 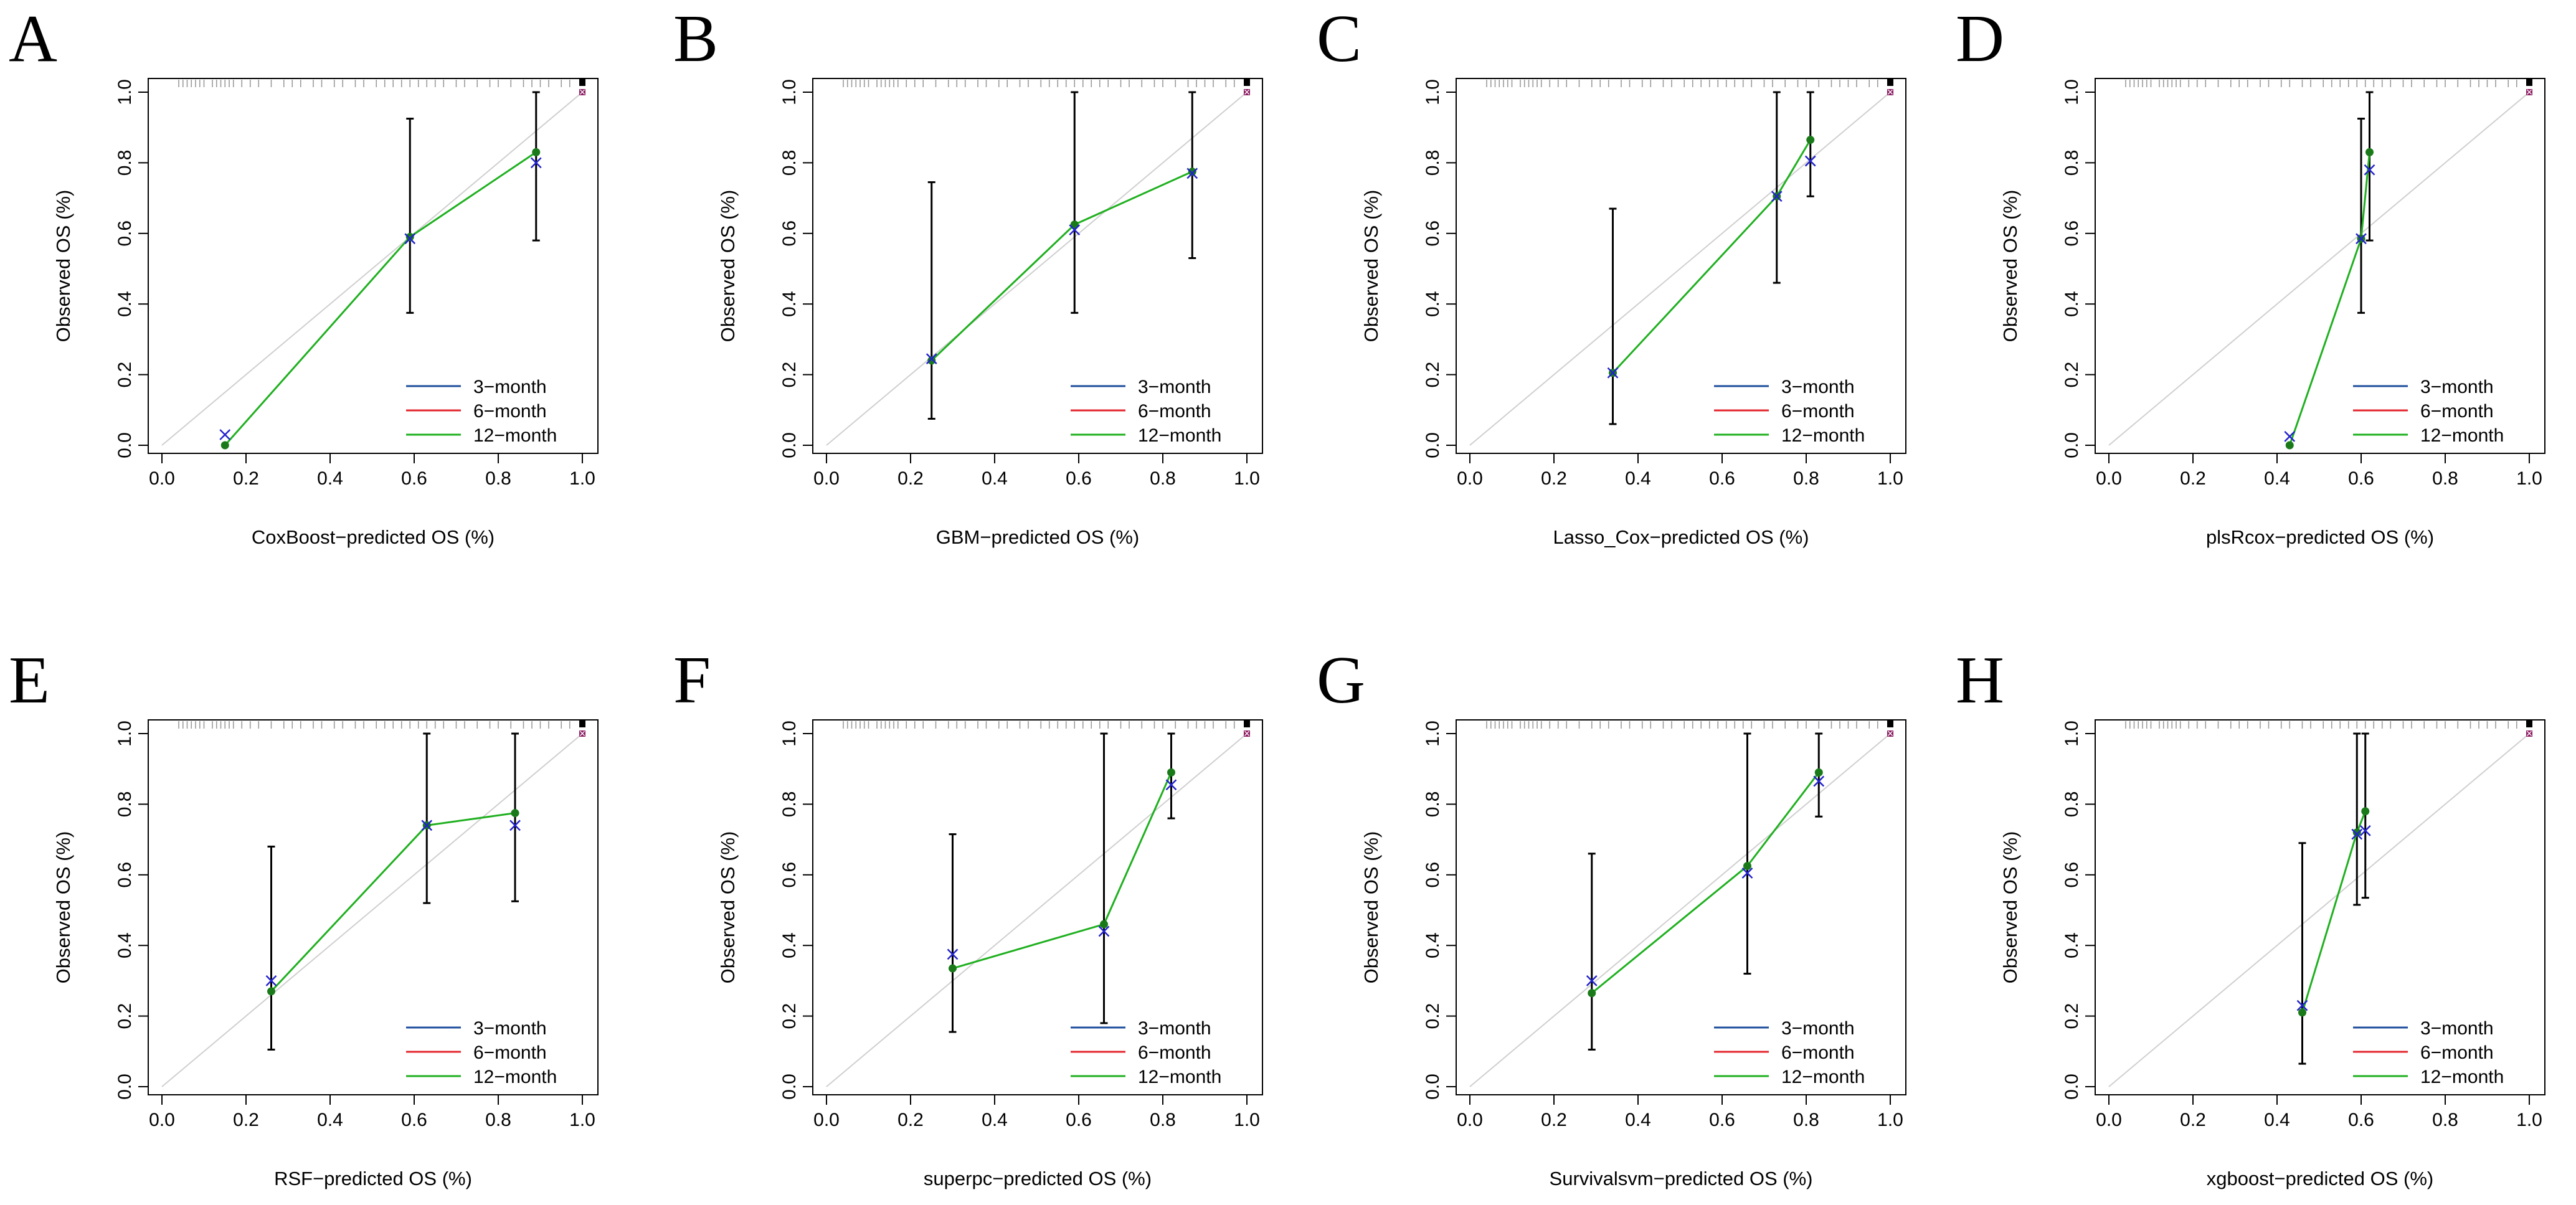 I want to click on panel-letter: H, so click(x=1980, y=680).